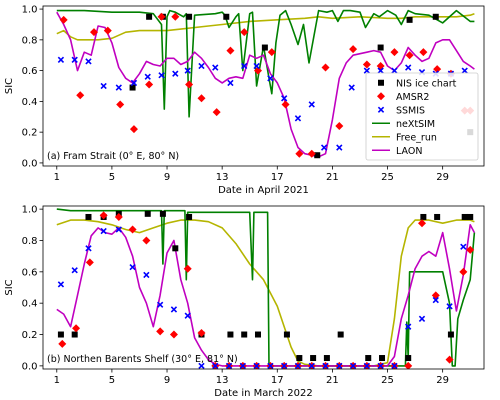  What do you see at coordinates (30, 163) in the screenshot?
I see `y-tick-label: 0.0` at bounding box center [30, 163].